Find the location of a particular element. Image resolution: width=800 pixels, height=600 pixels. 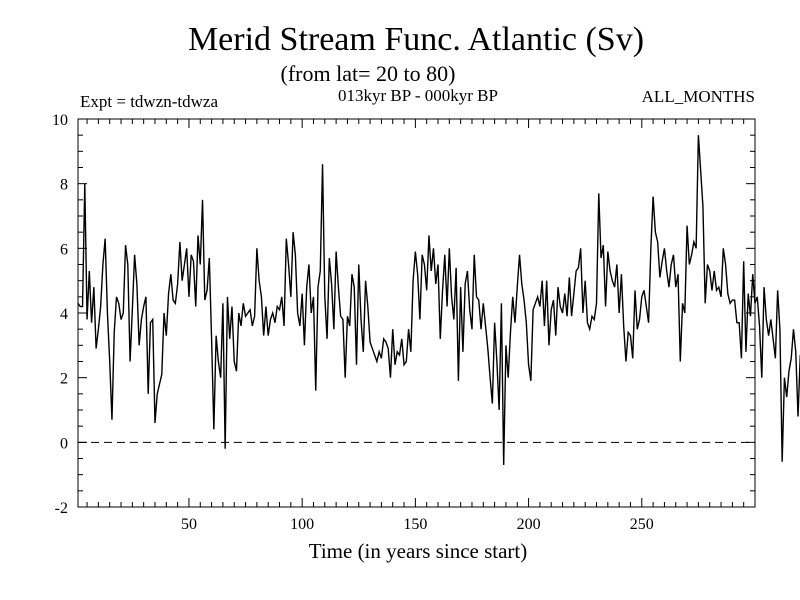

y-tick-label: 8 is located at coordinates (64, 185).